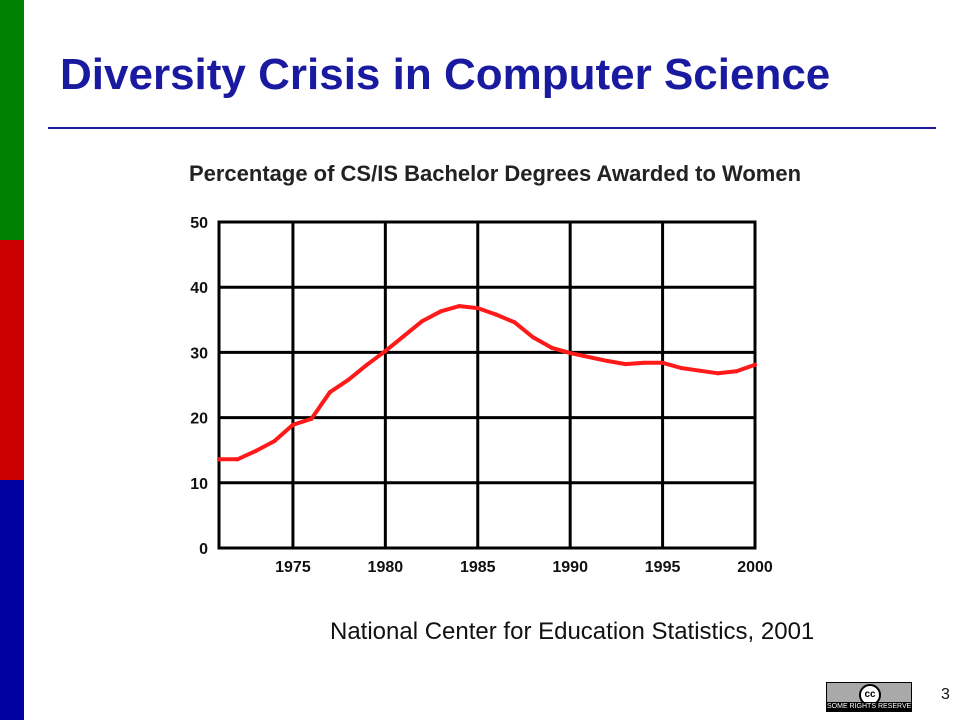  I want to click on data-point-1999, so click(736, 371).